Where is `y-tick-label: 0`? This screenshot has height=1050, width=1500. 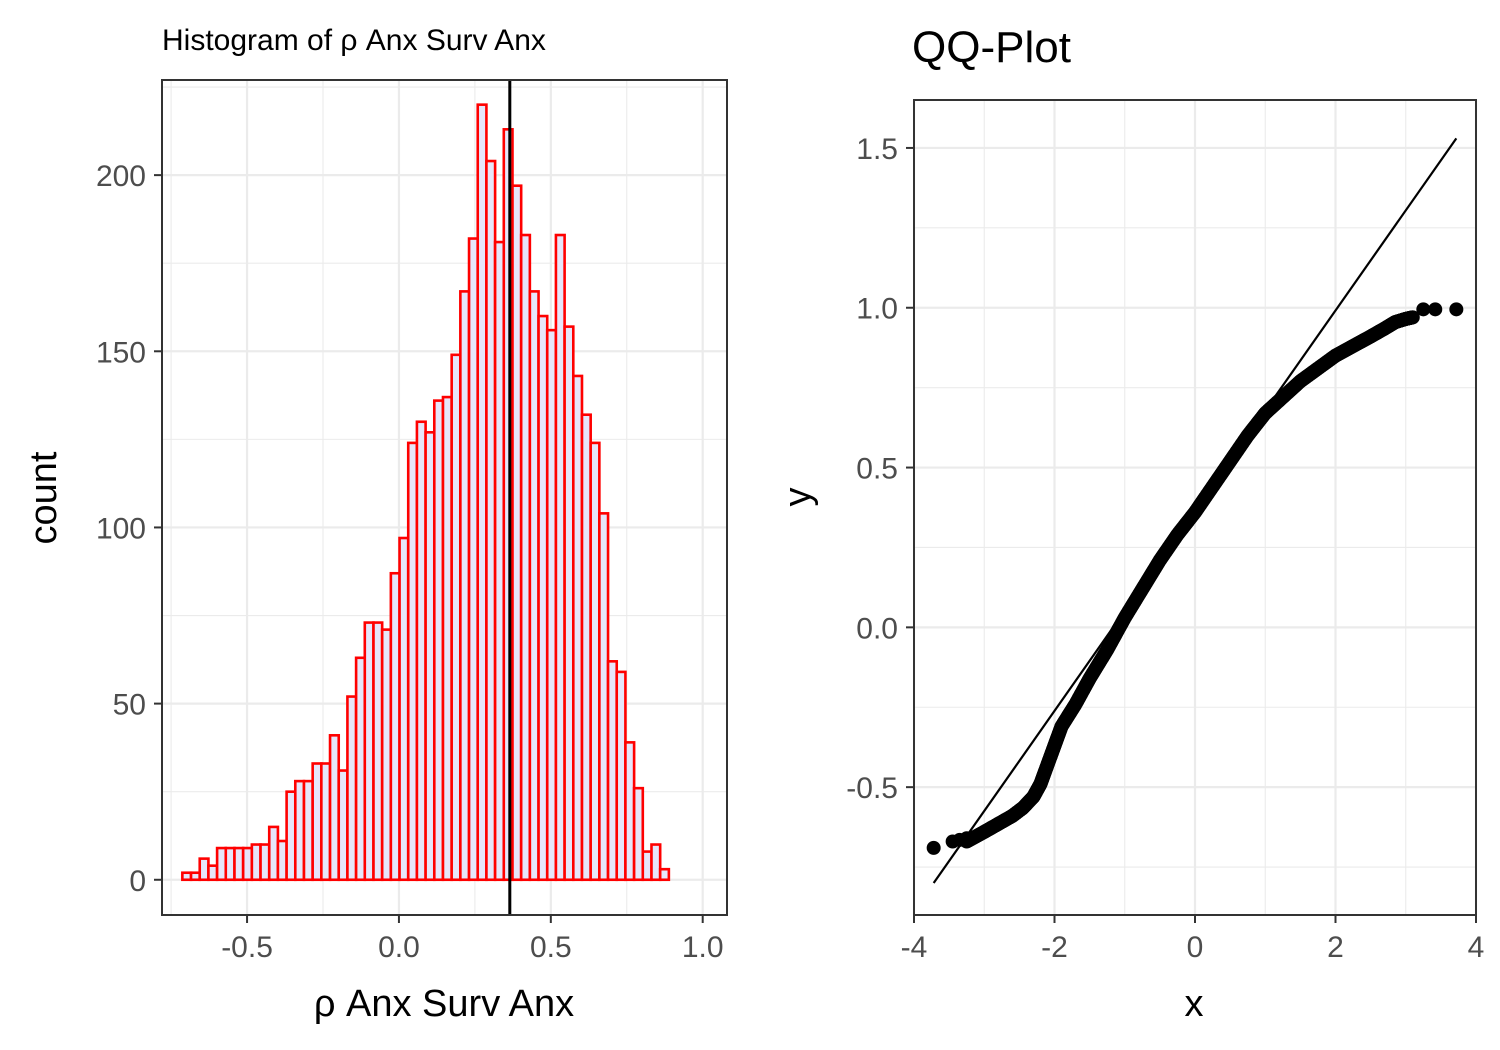 y-tick-label: 0 is located at coordinates (137, 881).